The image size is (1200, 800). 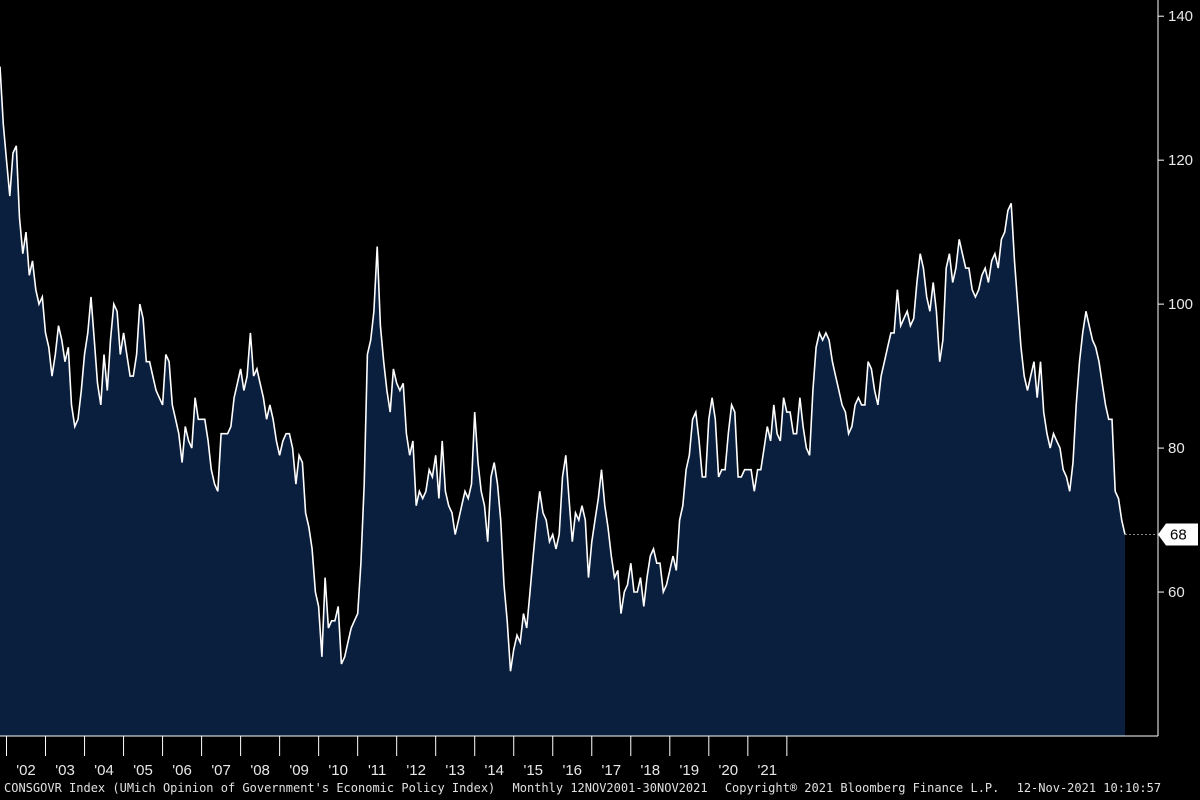 What do you see at coordinates (416, 770) in the screenshot?
I see `x-tick-label: '12` at bounding box center [416, 770].